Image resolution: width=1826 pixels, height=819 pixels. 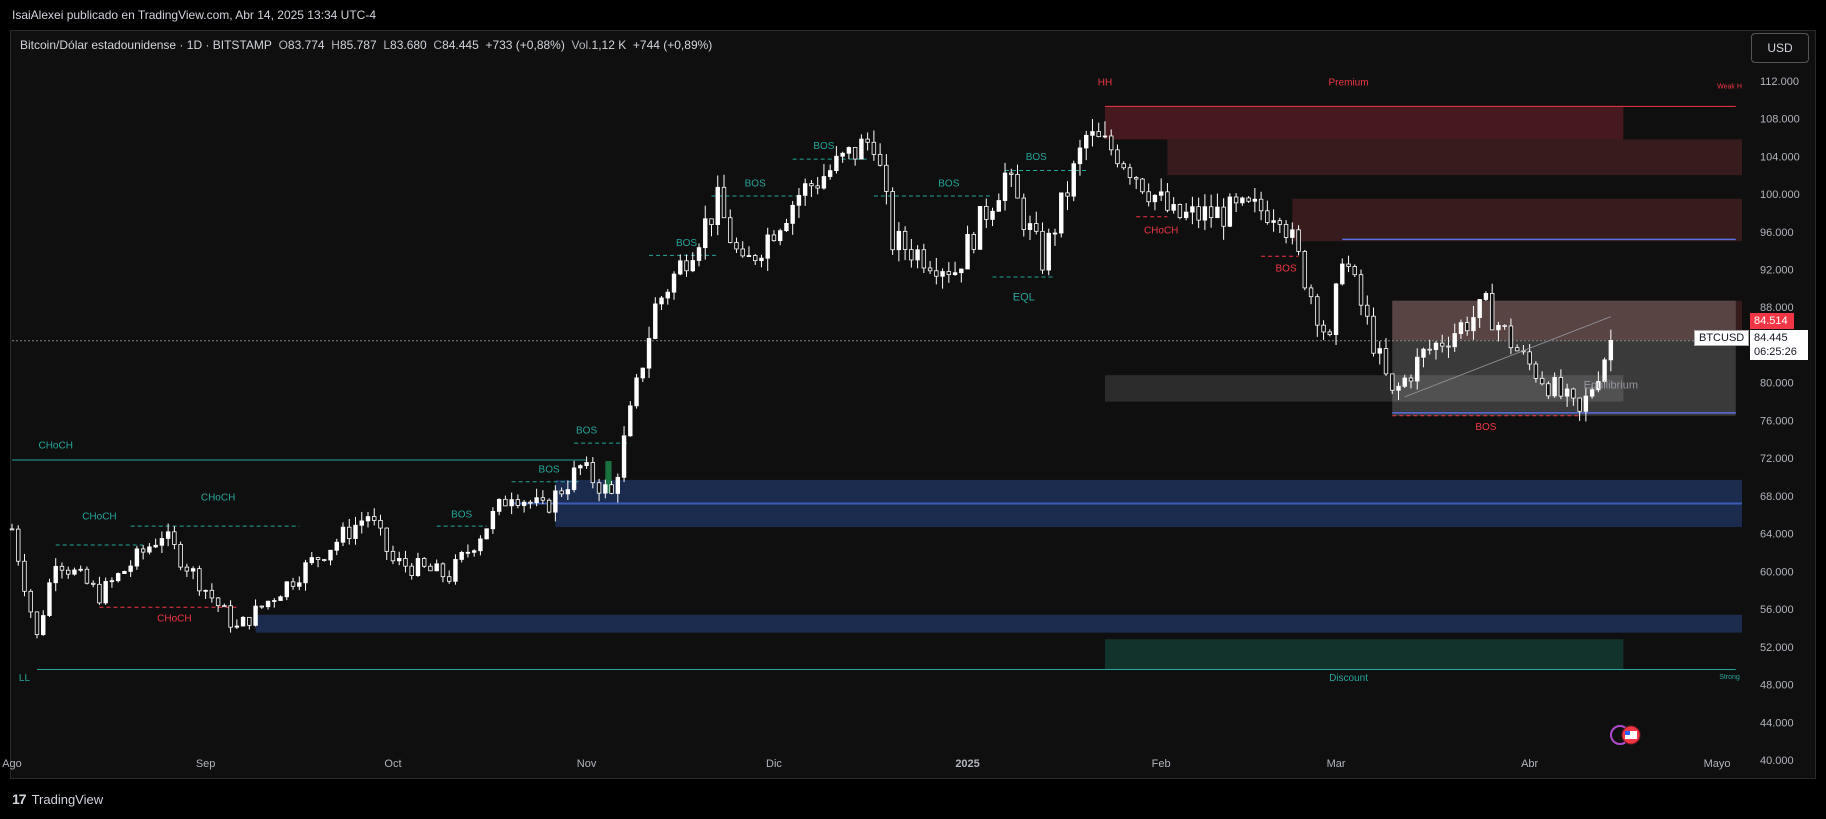 I want to click on price-tick-1: 108.000, so click(x=1780, y=120).